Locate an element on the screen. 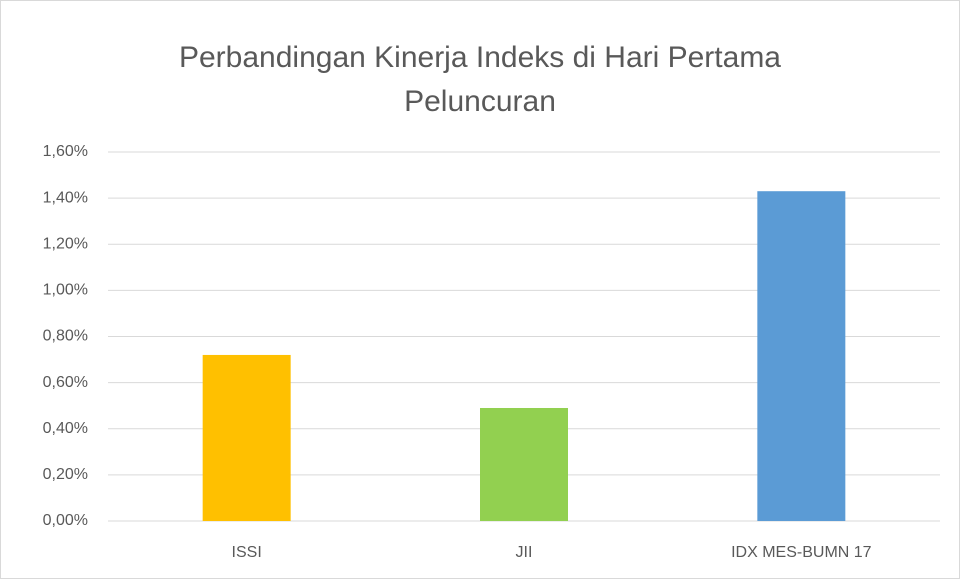  y-tick-label: 0,80% is located at coordinates (65, 336).